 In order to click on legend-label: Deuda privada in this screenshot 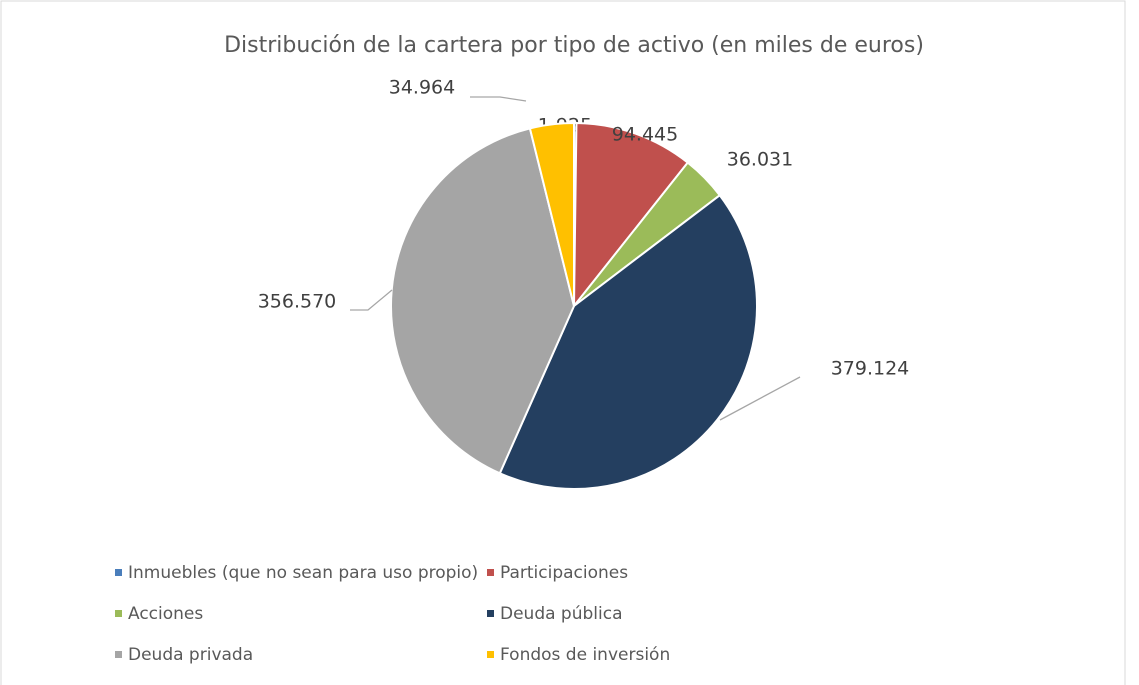, I will do `click(190, 655)`.